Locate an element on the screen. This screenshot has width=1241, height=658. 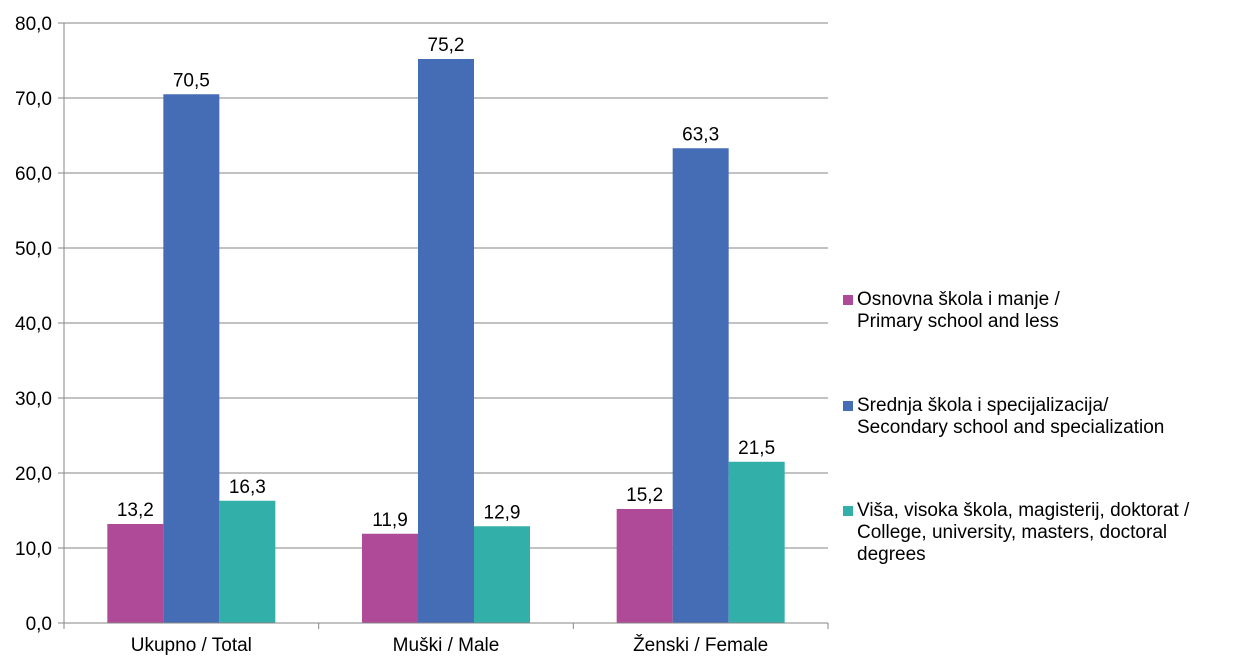
y-tick-label: 70,0 is located at coordinates (33, 99).